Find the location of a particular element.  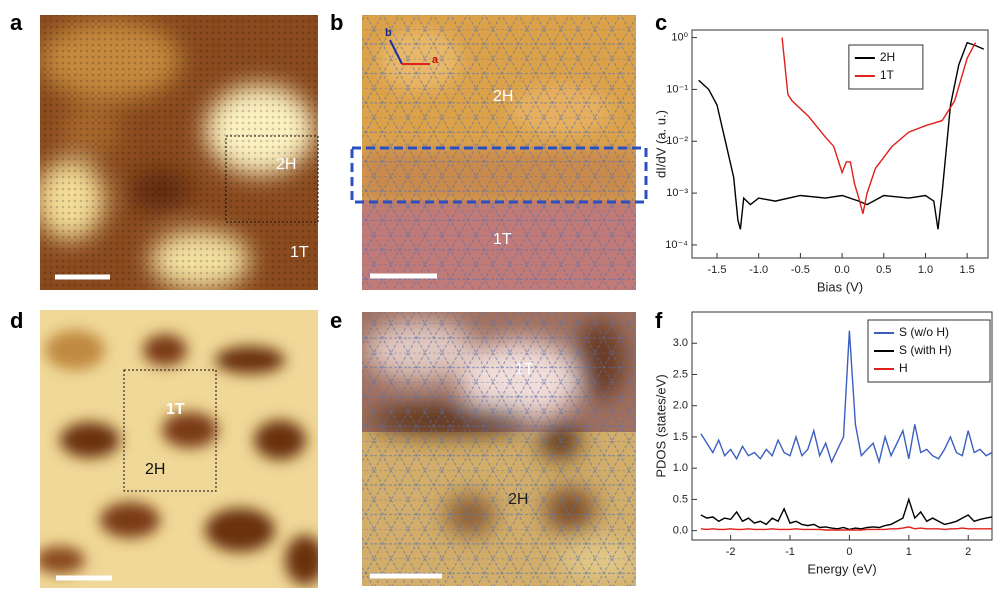

legend-label: 1T is located at coordinates (887, 75).